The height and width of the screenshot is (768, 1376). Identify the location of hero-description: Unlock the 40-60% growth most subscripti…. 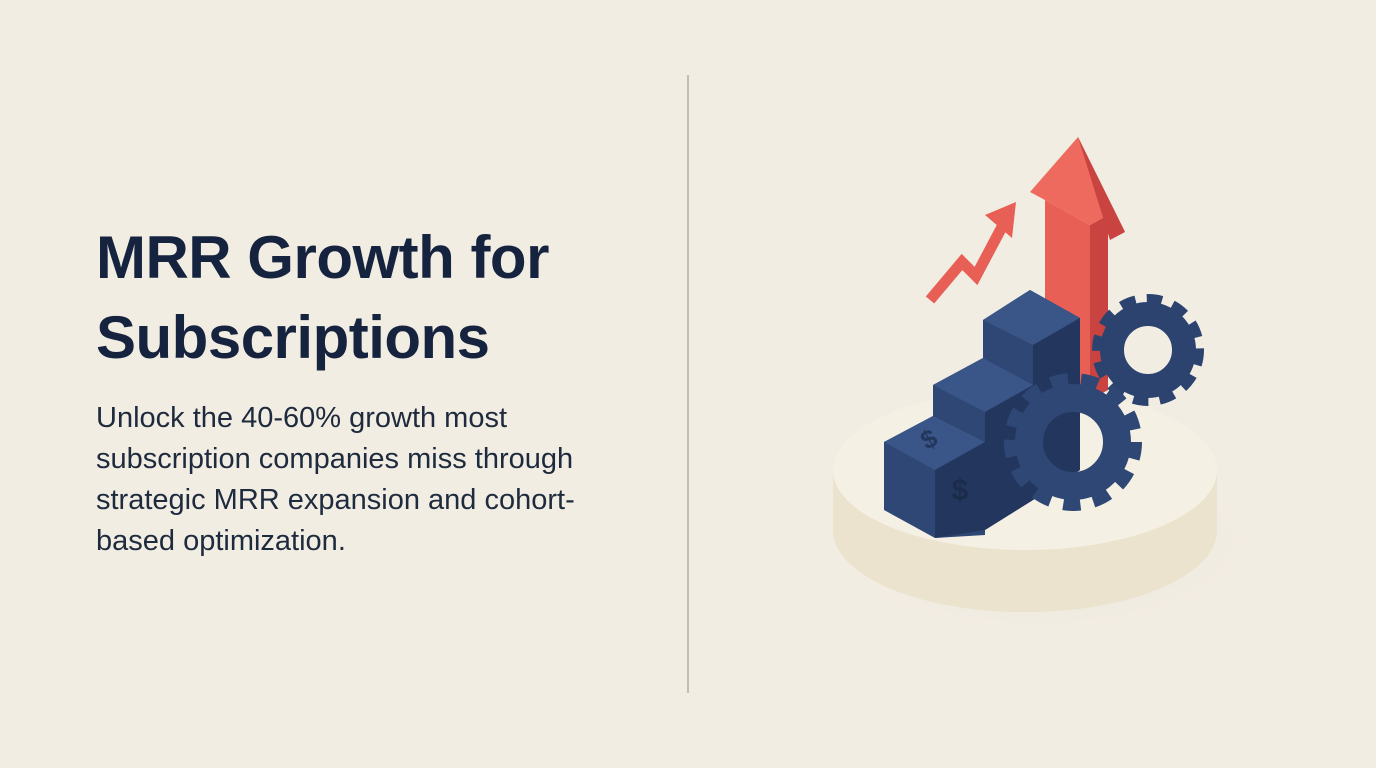
(335, 479).